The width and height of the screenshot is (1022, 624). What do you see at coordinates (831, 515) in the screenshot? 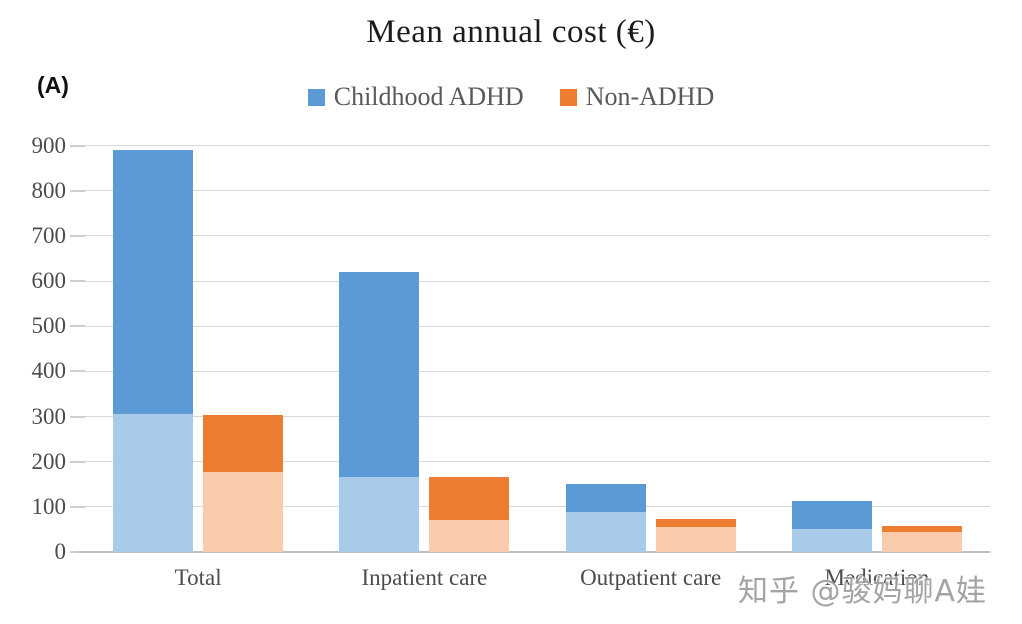
I see `bar-dark-childhood-adhd-medication` at bounding box center [831, 515].